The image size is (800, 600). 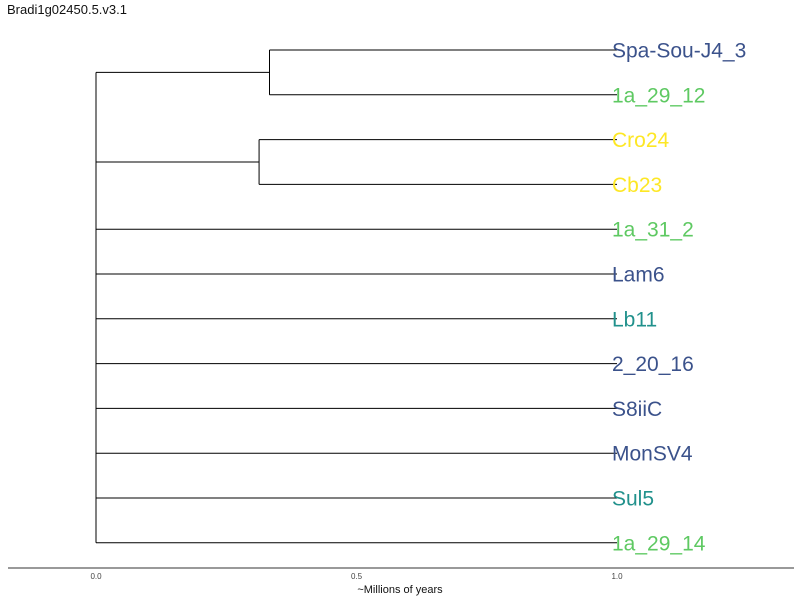 I want to click on leaf-label: 1a_29_12, so click(x=658, y=95).